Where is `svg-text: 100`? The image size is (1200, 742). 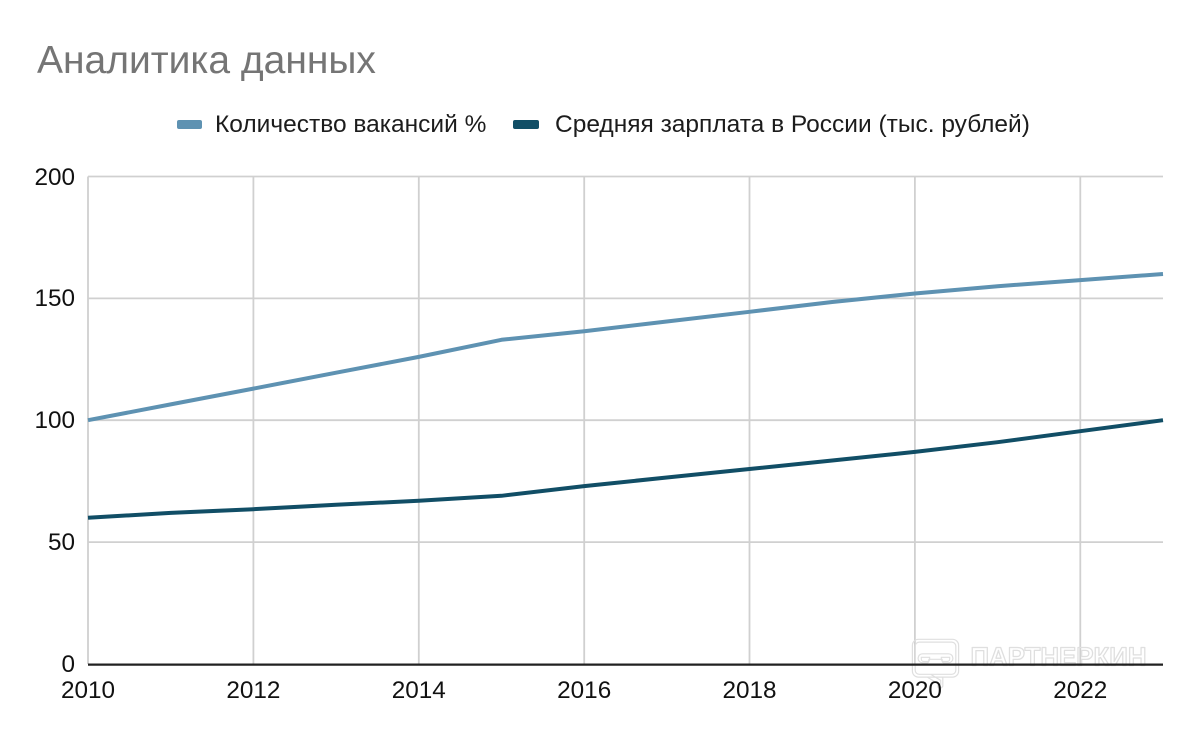
svg-text: 100 is located at coordinates (54, 420).